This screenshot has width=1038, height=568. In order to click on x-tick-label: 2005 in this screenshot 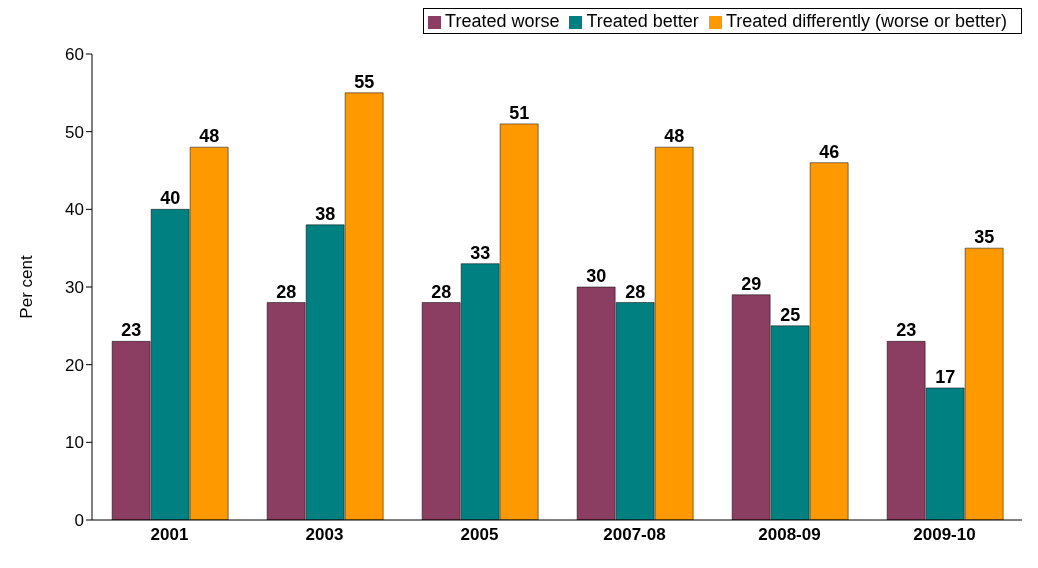, I will do `click(479, 535)`.